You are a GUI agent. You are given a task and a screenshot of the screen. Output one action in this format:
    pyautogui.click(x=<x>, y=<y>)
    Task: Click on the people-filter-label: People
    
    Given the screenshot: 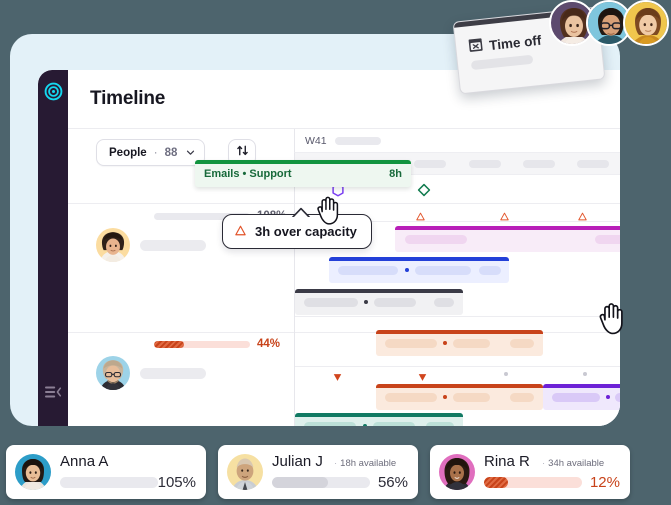 What is the action you would take?
    pyautogui.click(x=128, y=152)
    